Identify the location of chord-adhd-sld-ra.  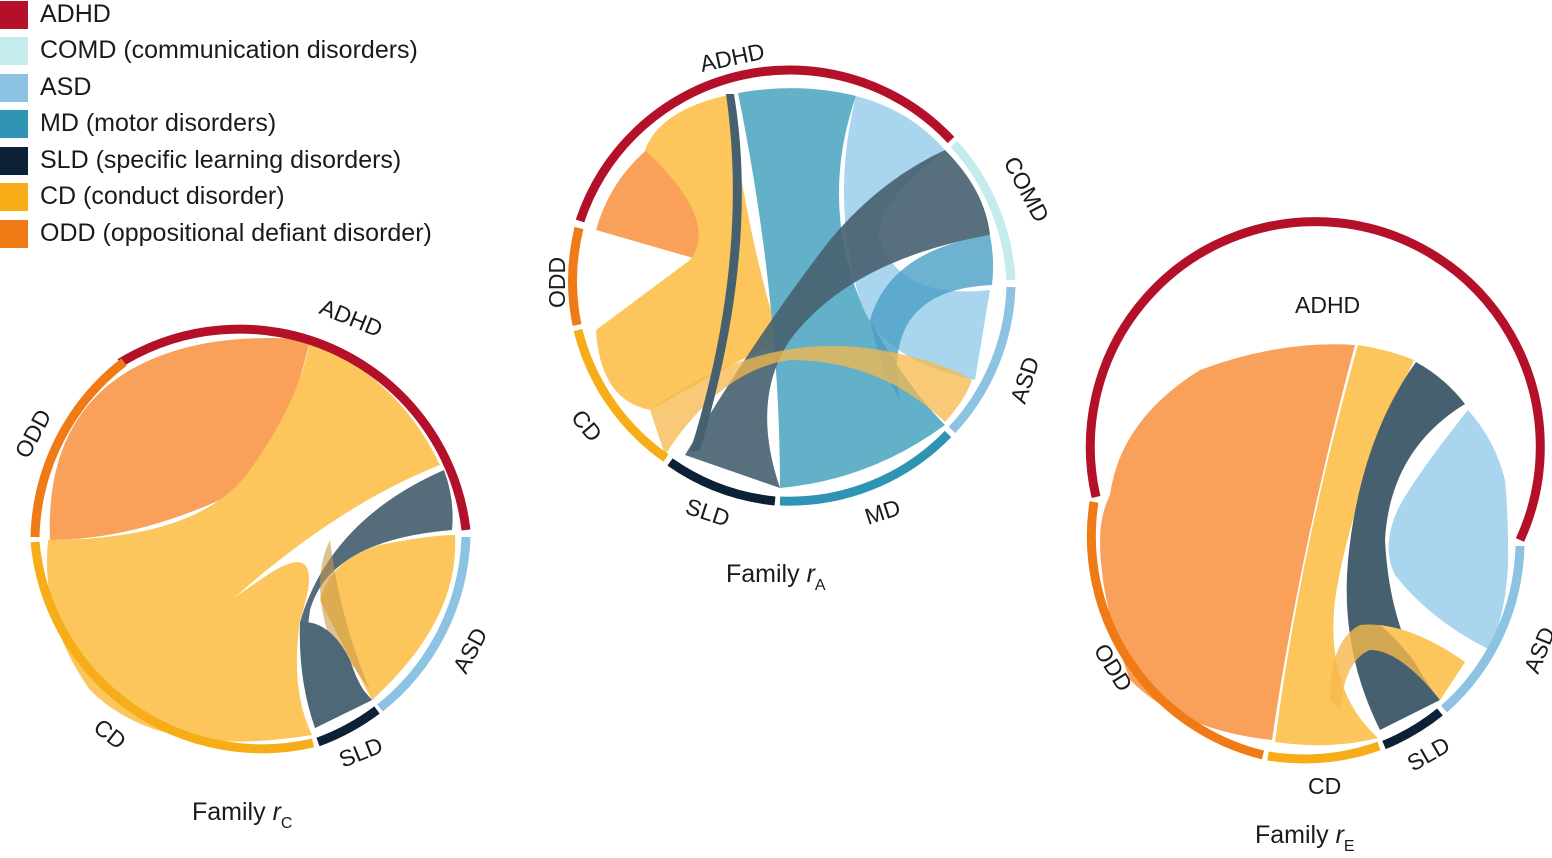
(716, 273).